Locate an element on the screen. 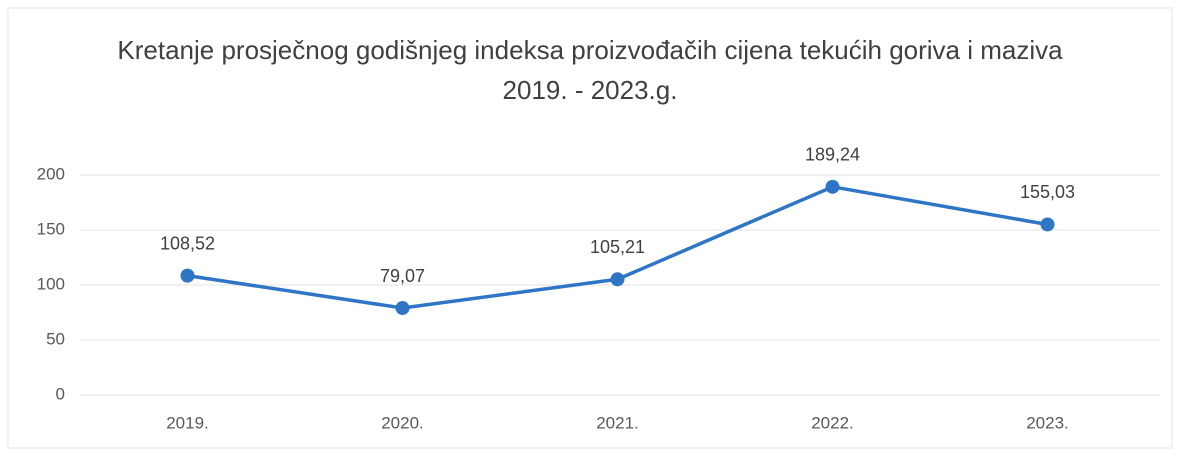 The width and height of the screenshot is (1180, 451). x-tick-label: 2020. is located at coordinates (402, 422).